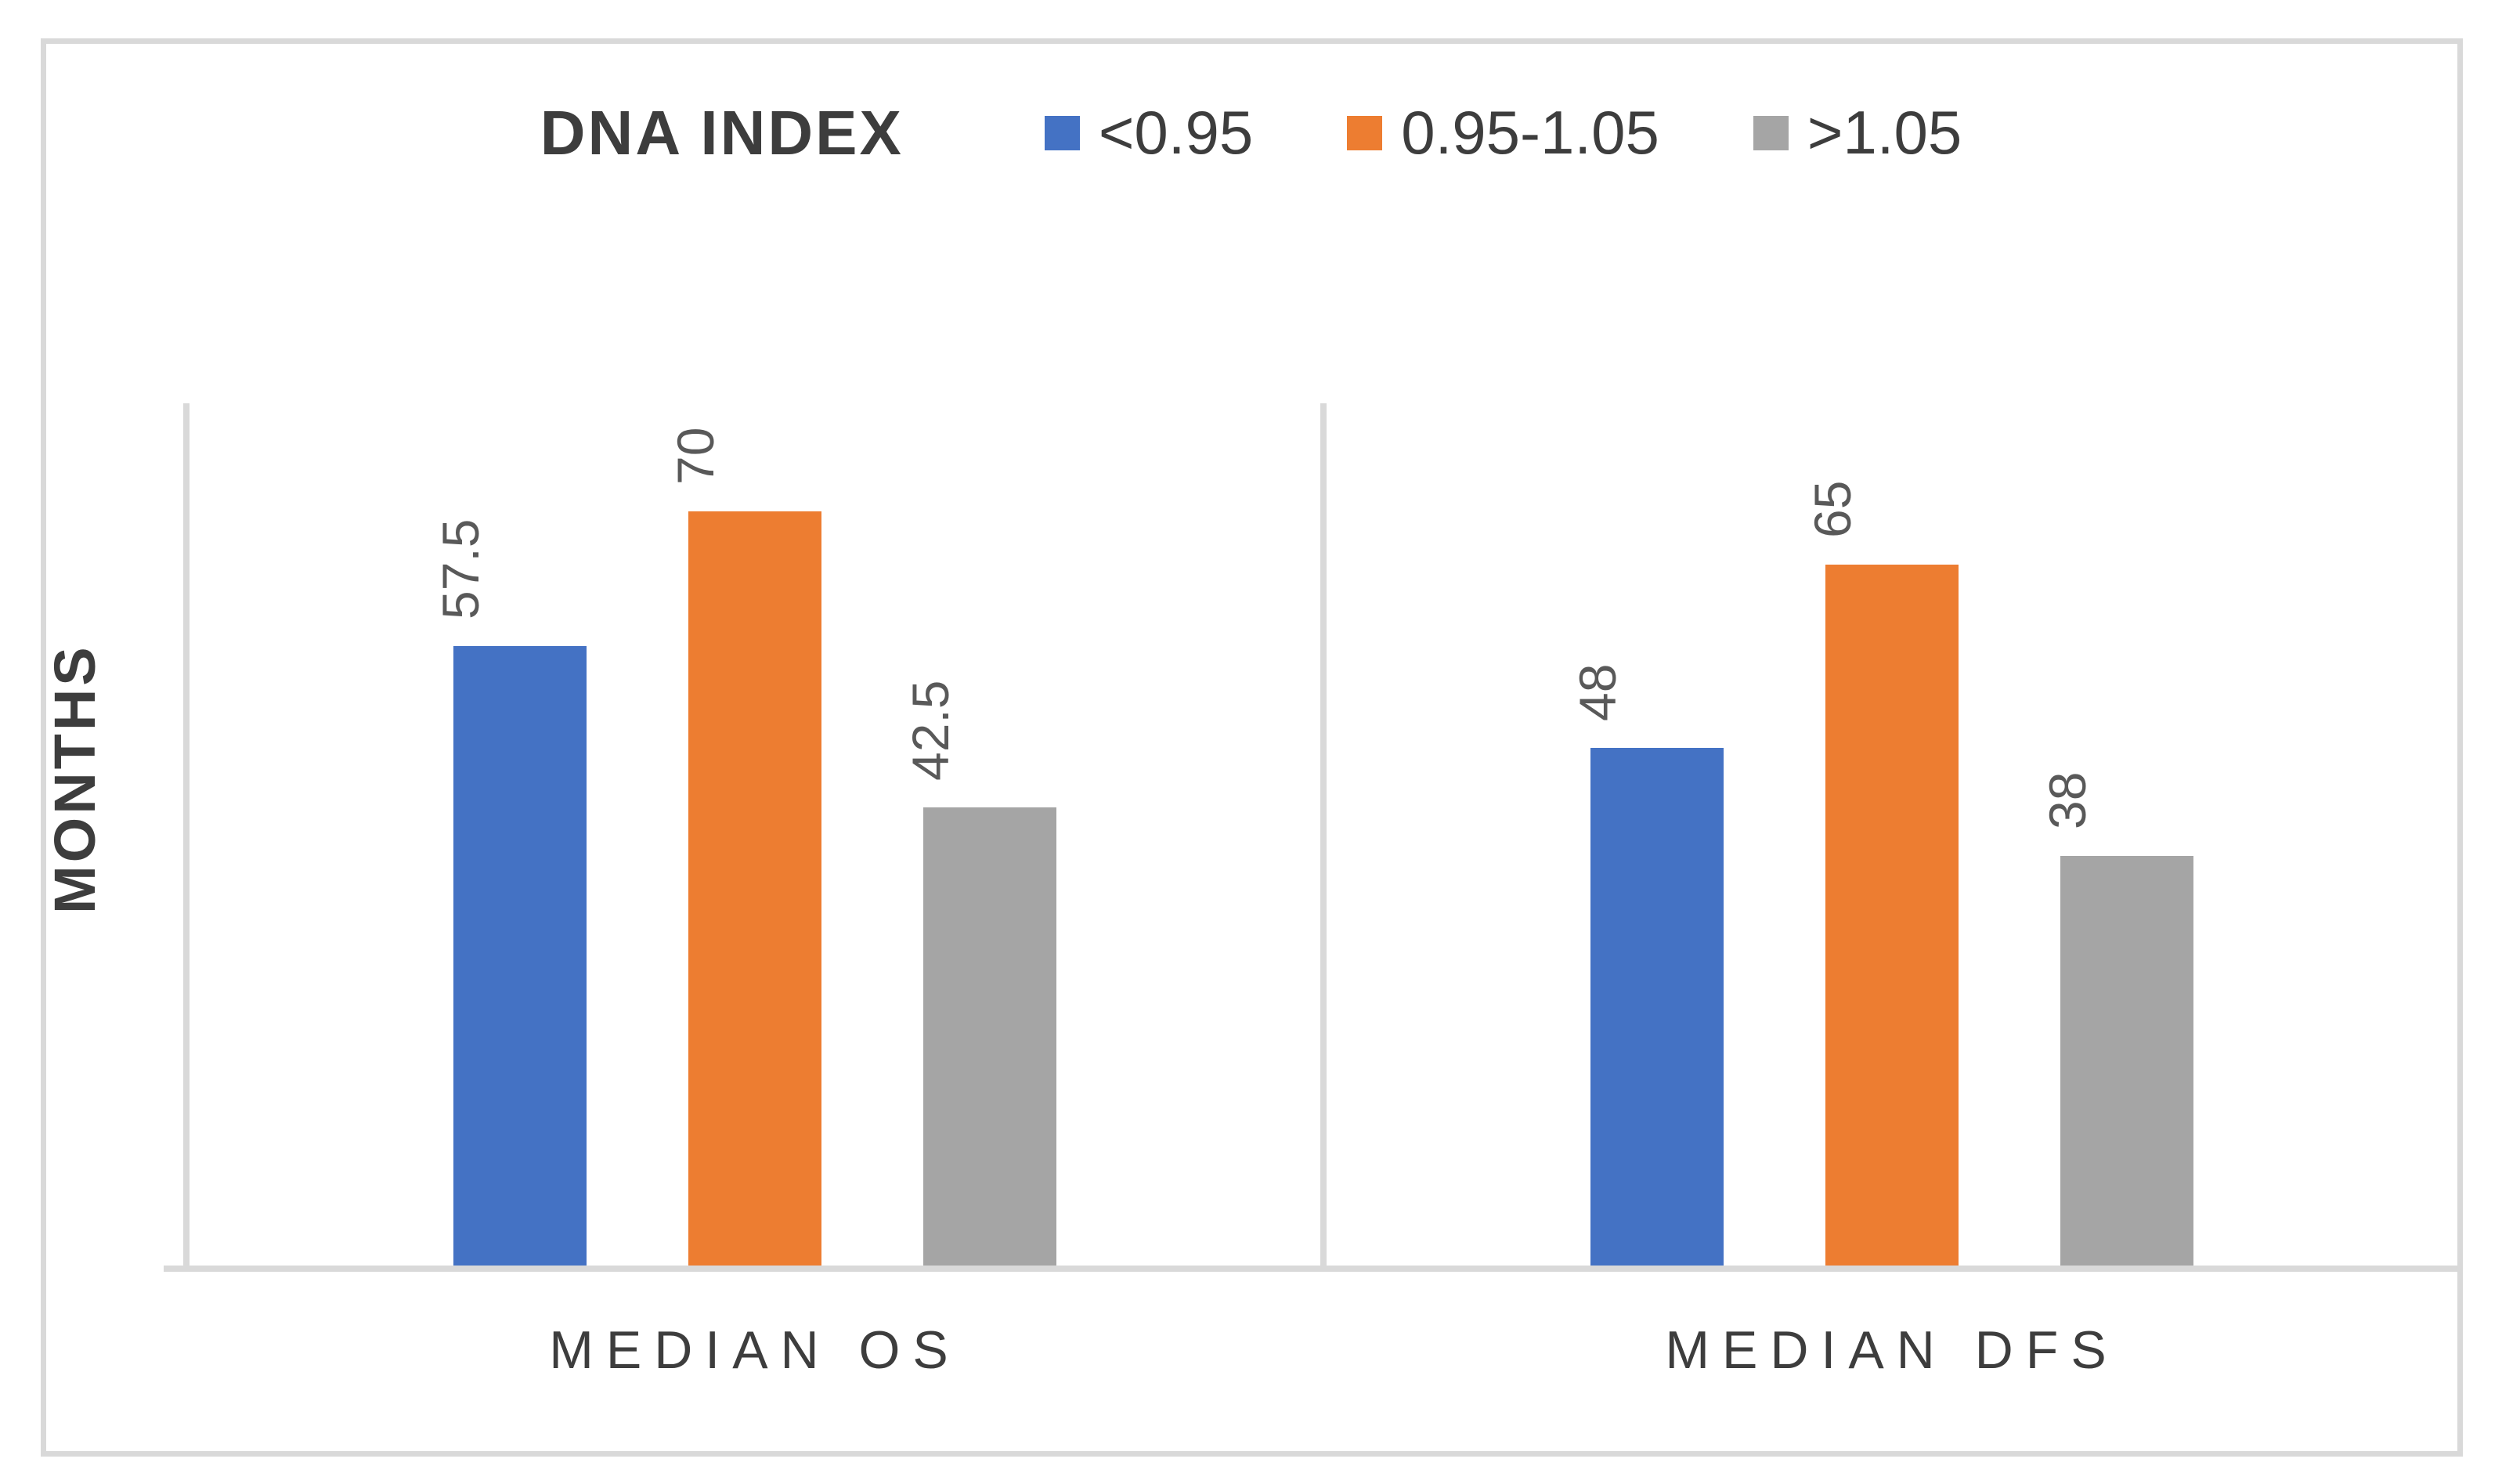 The image size is (2502, 1484). Describe the element at coordinates (1597, 692) in the screenshot. I see `bar-value-label: 48` at that location.